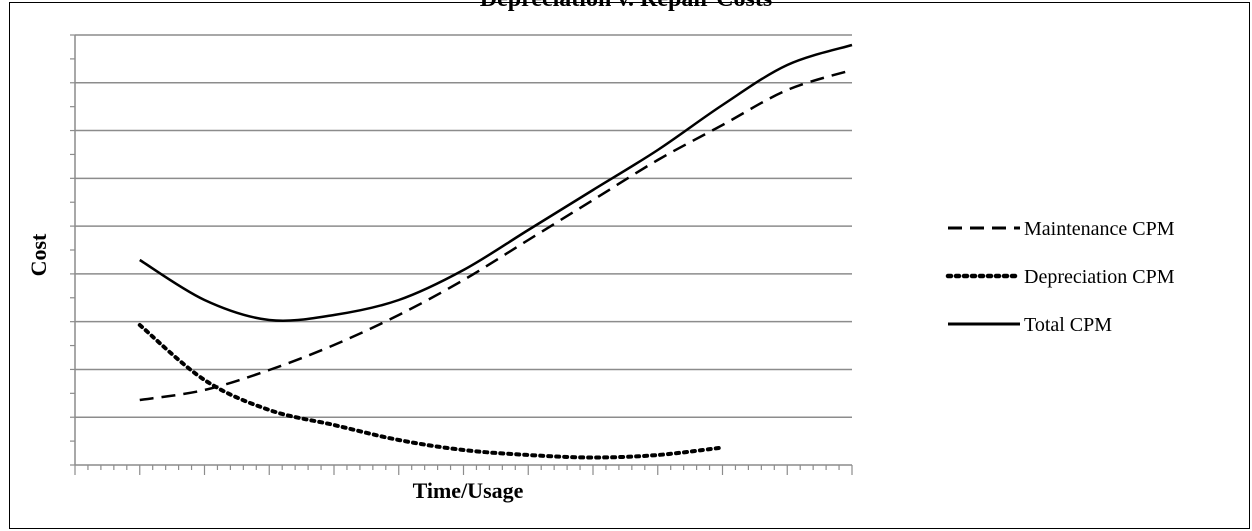 This screenshot has width=1252, height=531. Describe the element at coordinates (1068, 325) in the screenshot. I see `legend-label: Total CPM` at that location.